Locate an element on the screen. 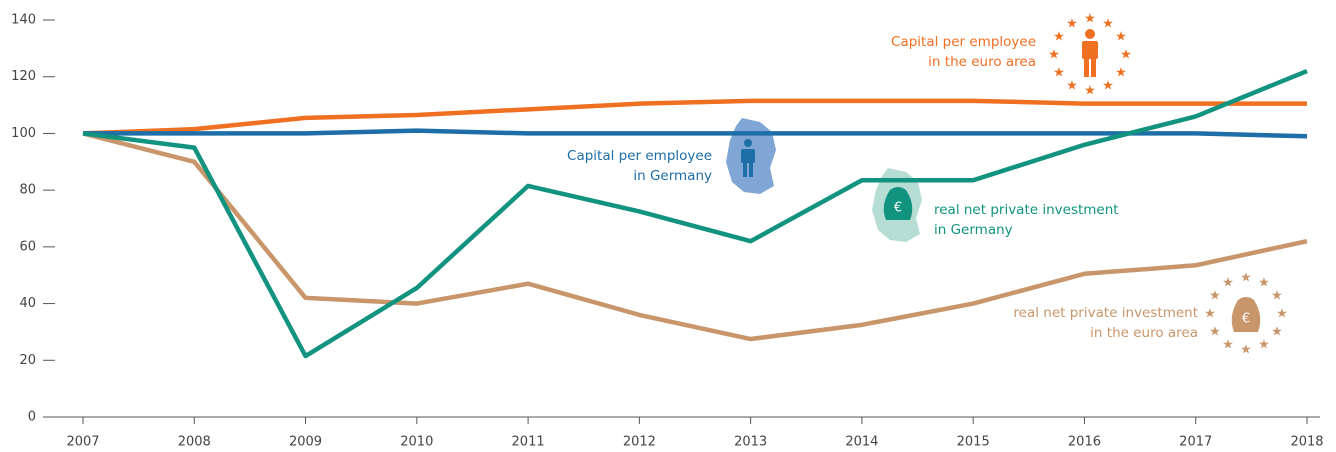 Image resolution: width=1336 pixels, height=452 pixels. y-tick-label: 140 is located at coordinates (23, 20).